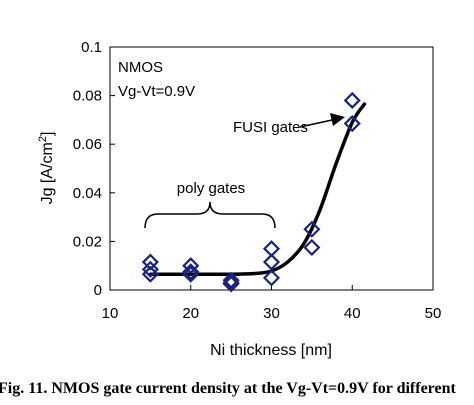 The image size is (474, 405). What do you see at coordinates (98, 290) in the screenshot?
I see `y-tick-label: 0` at bounding box center [98, 290].